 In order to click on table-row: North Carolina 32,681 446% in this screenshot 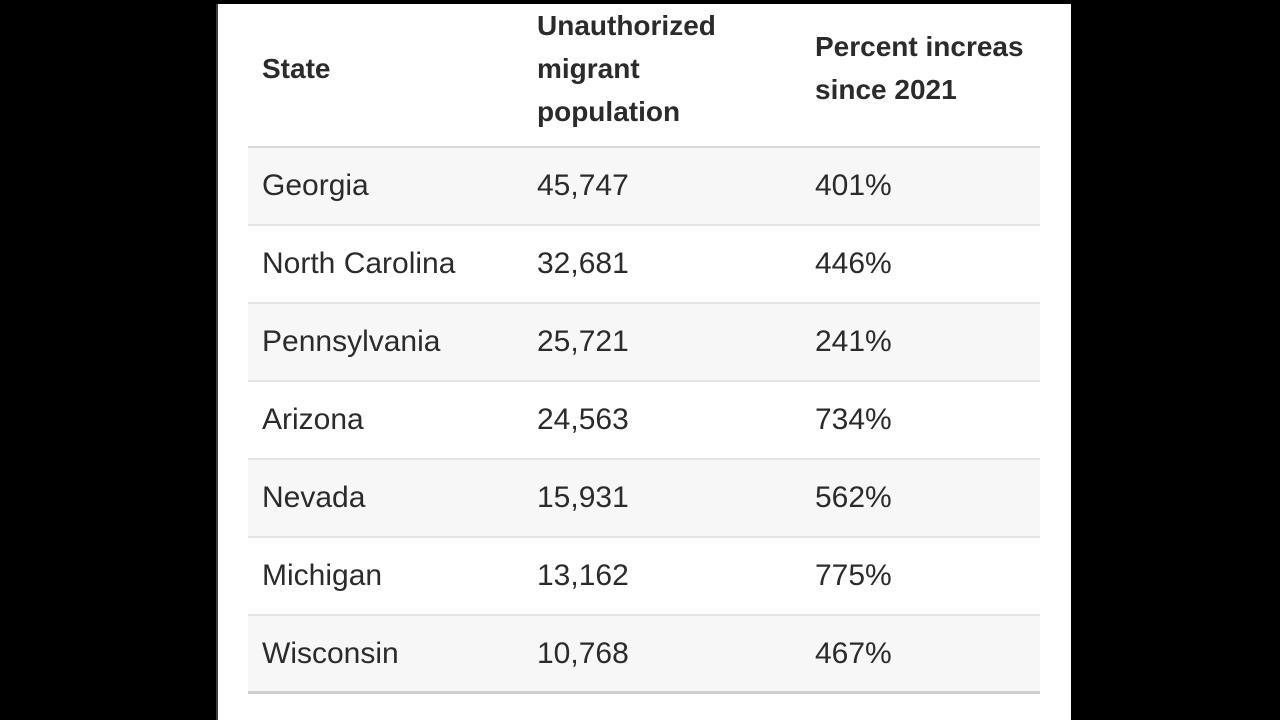, I will do `click(644, 265)`.